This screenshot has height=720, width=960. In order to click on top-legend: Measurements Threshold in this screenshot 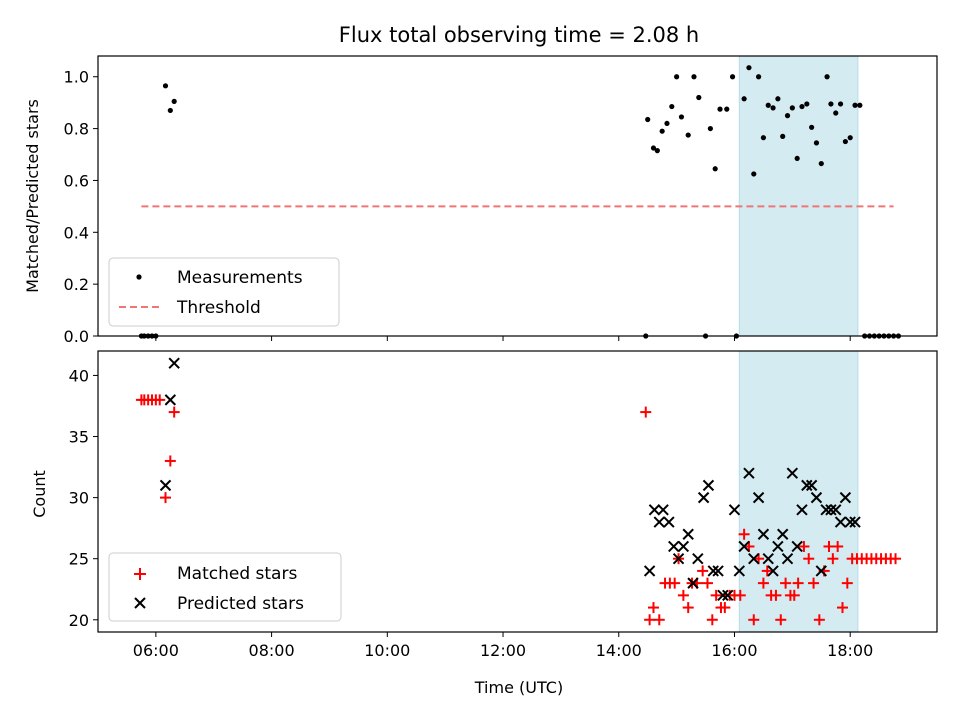, I will do `click(224, 292)`.